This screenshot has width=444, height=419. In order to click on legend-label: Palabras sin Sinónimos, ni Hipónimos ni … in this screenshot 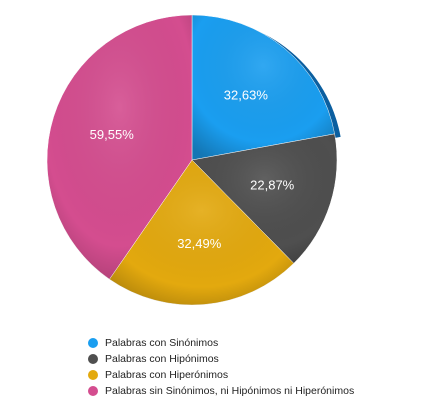, I will do `click(230, 390)`.